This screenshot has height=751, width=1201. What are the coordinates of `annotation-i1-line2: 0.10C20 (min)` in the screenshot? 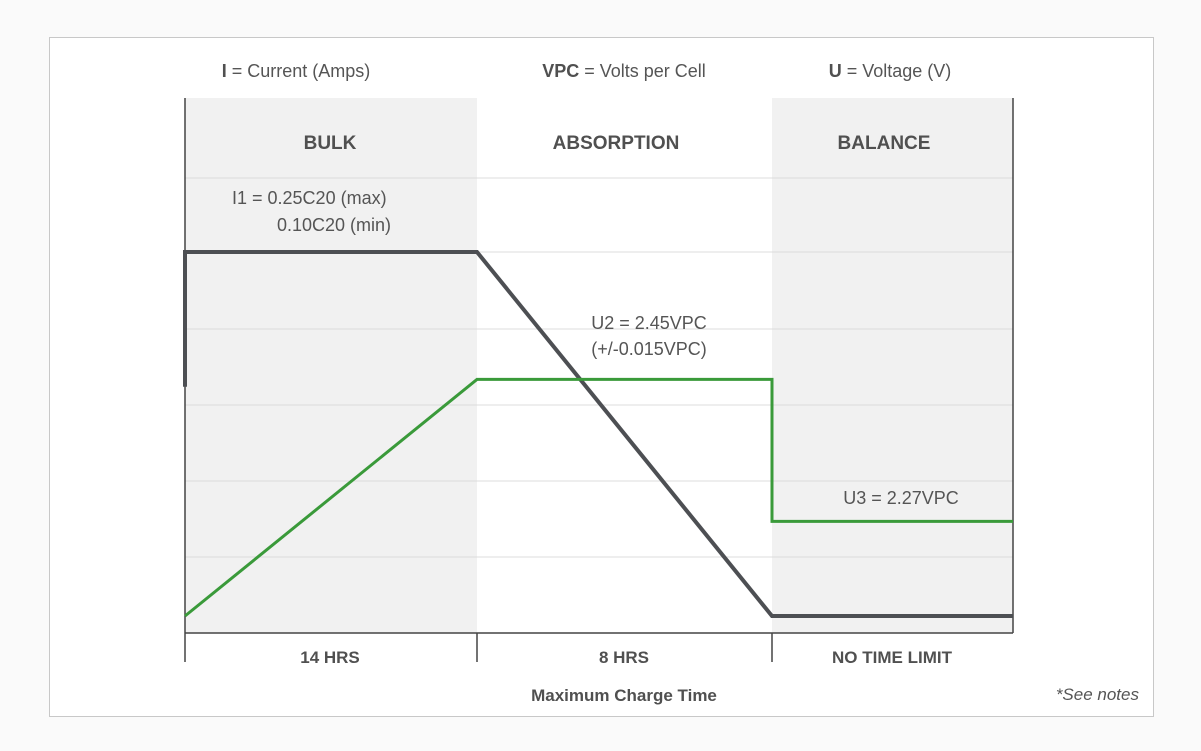 It's located at (334, 225).